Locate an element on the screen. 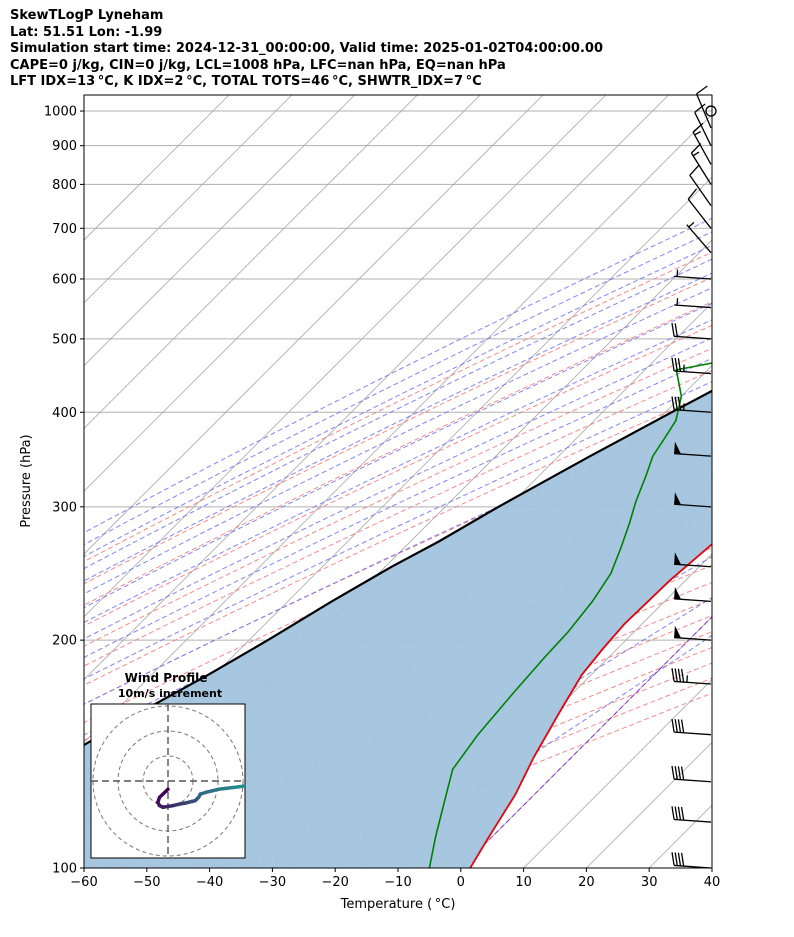 The height and width of the screenshot is (937, 794). calm-circle is located at coordinates (711, 111).